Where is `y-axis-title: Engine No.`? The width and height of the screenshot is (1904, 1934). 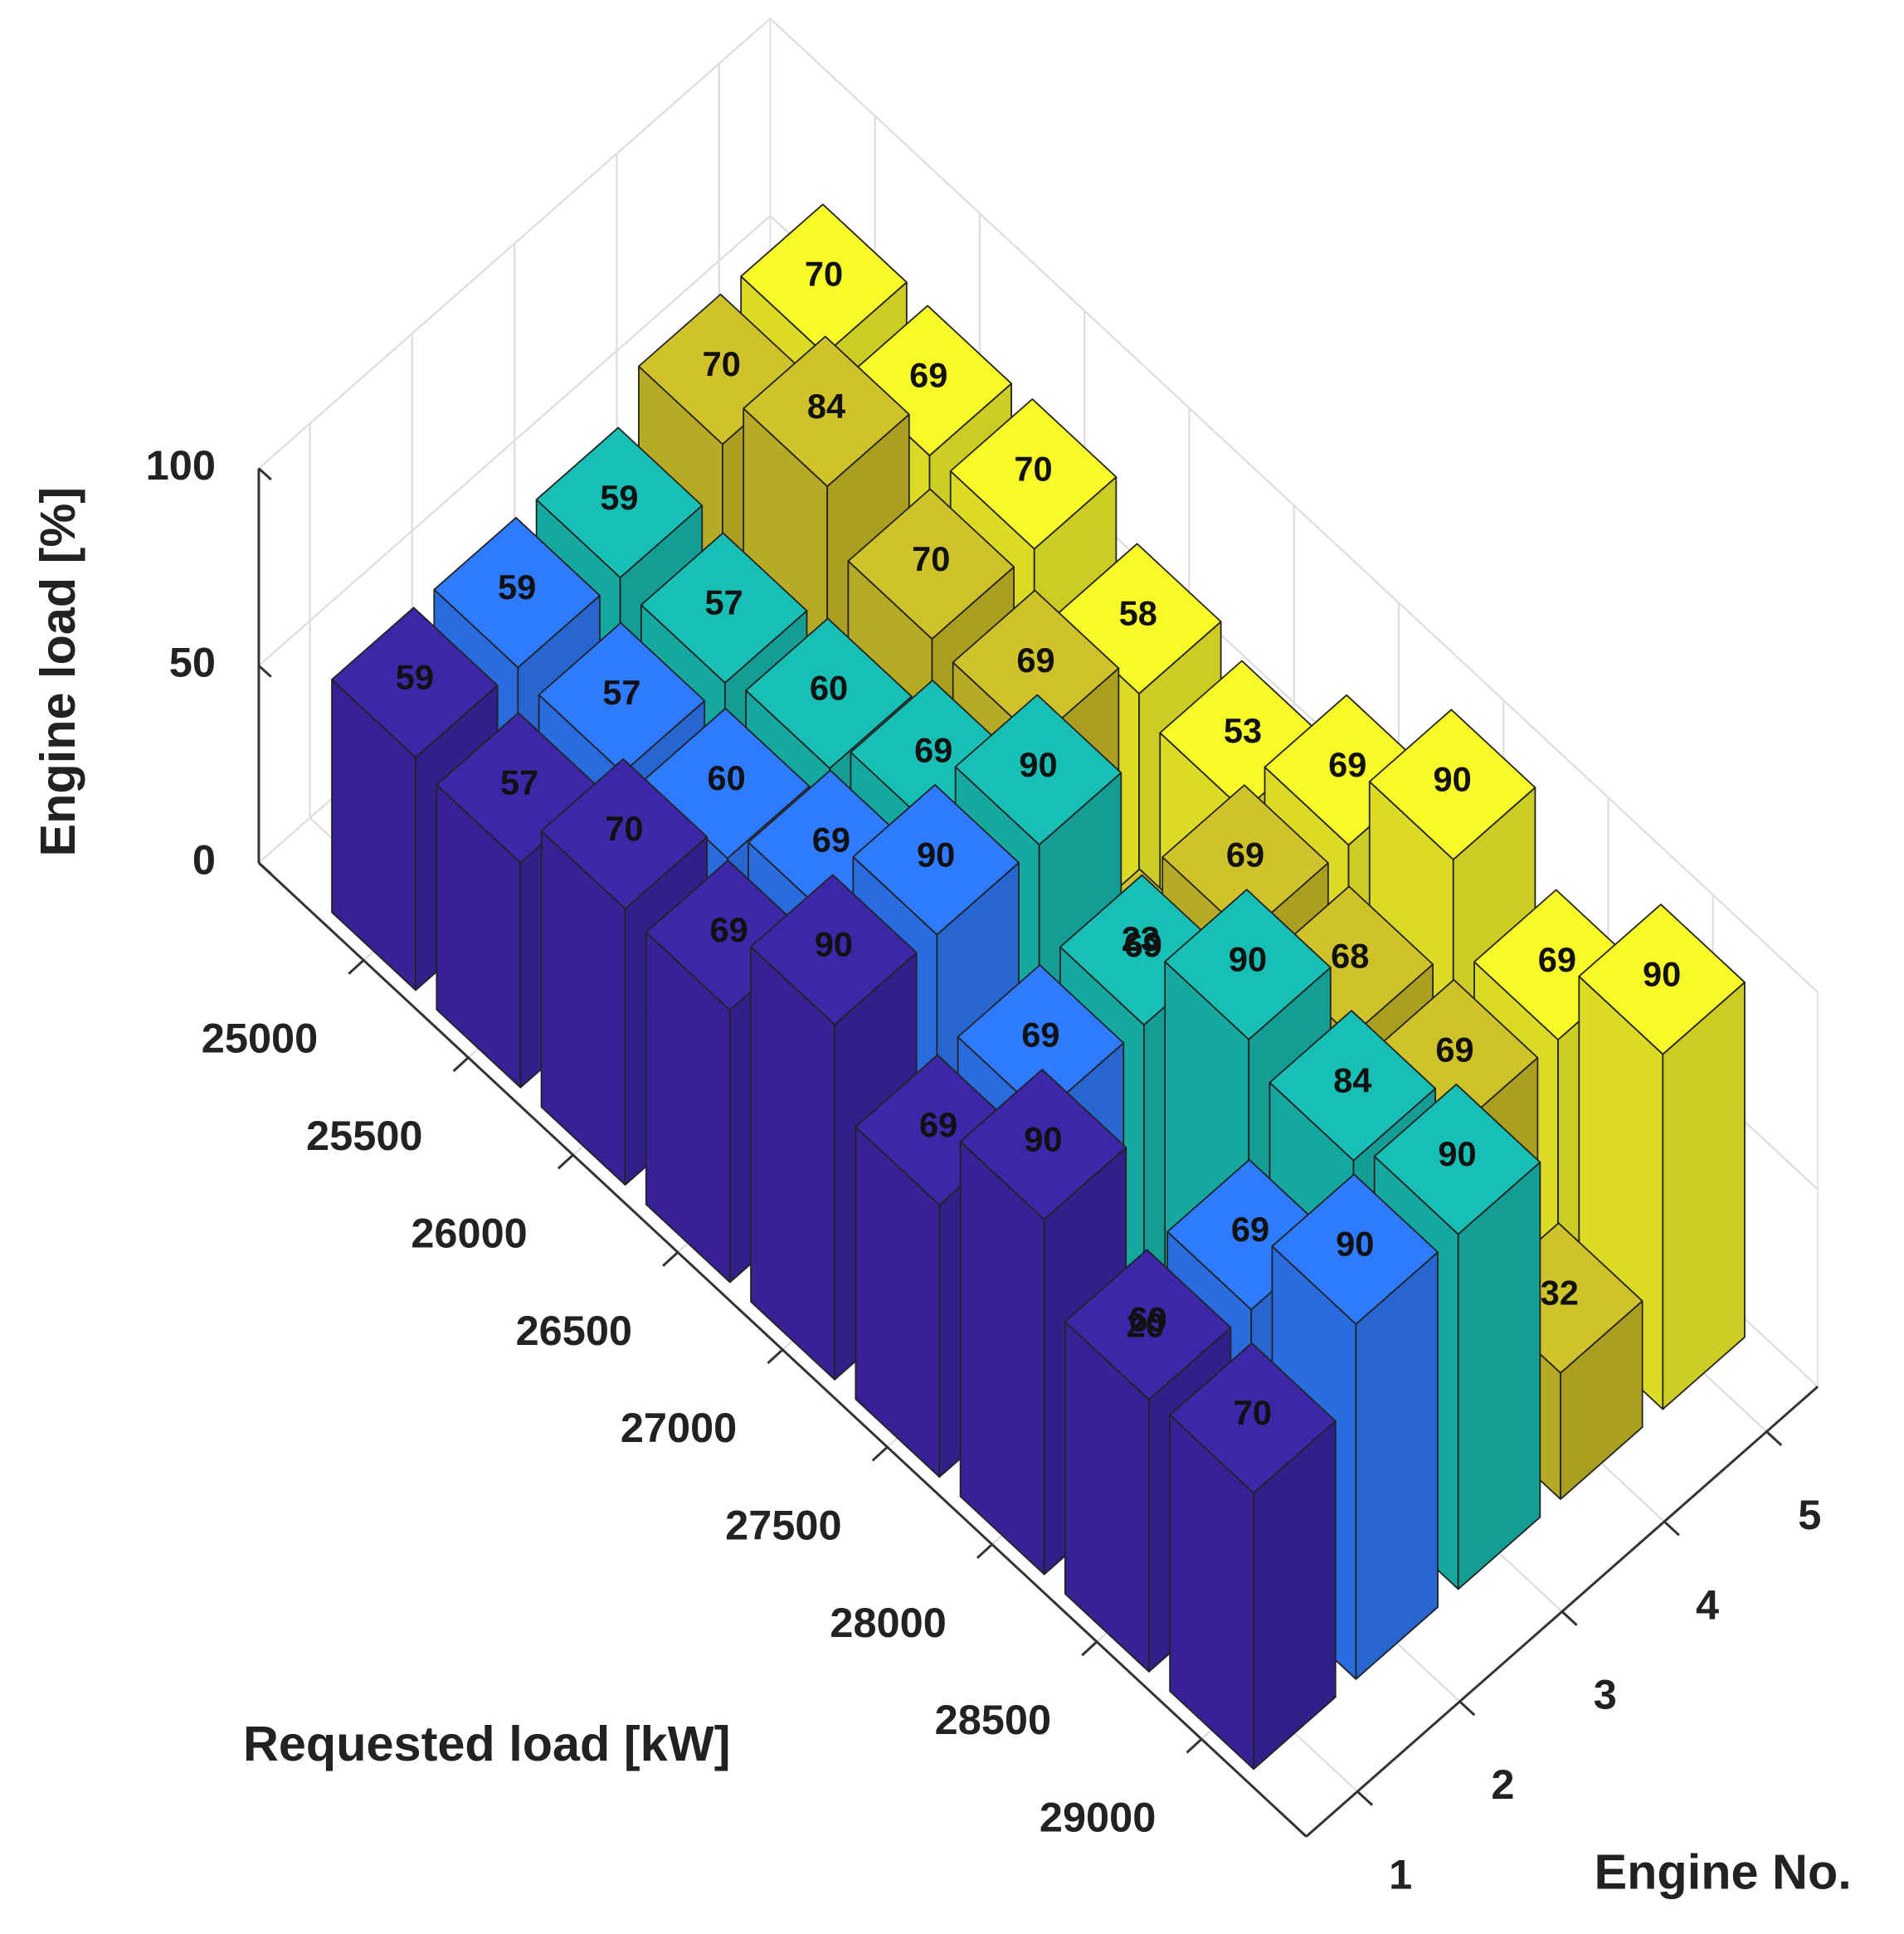
y-axis-title: Engine No. is located at coordinates (1723, 1872).